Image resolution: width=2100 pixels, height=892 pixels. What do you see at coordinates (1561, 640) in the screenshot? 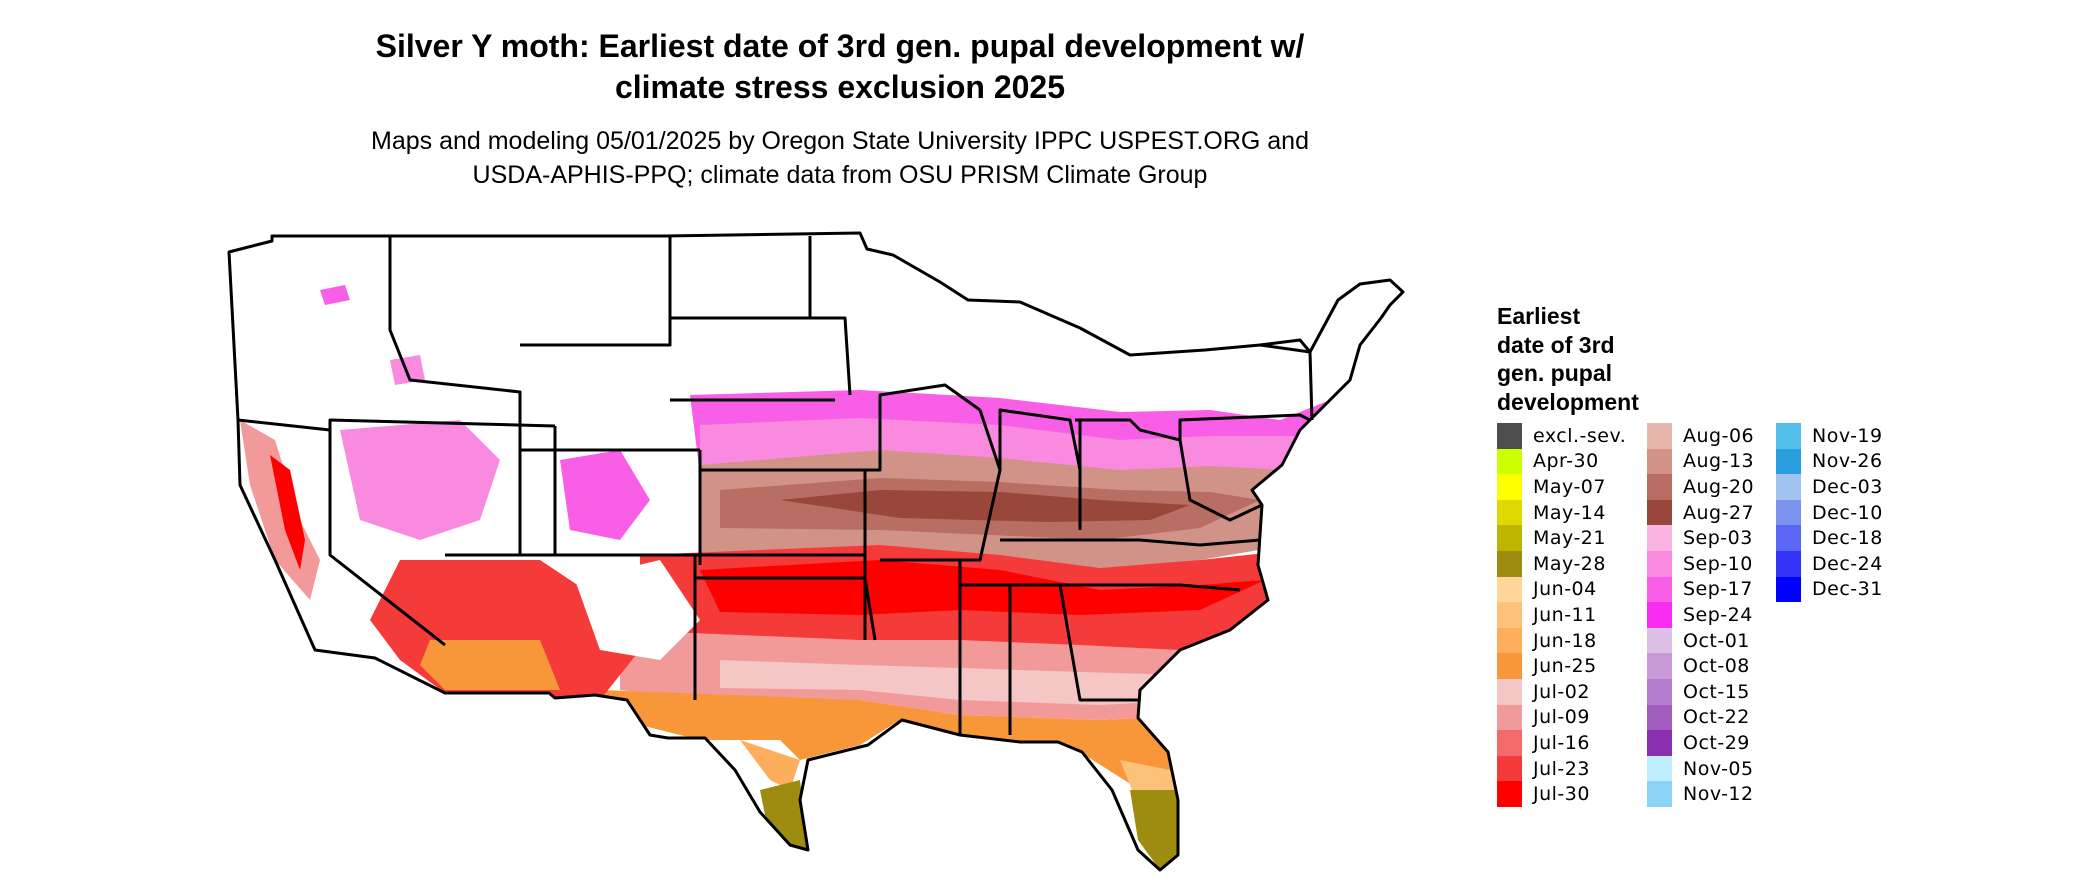
I see `legend-item: Jun-18` at bounding box center [1561, 640].